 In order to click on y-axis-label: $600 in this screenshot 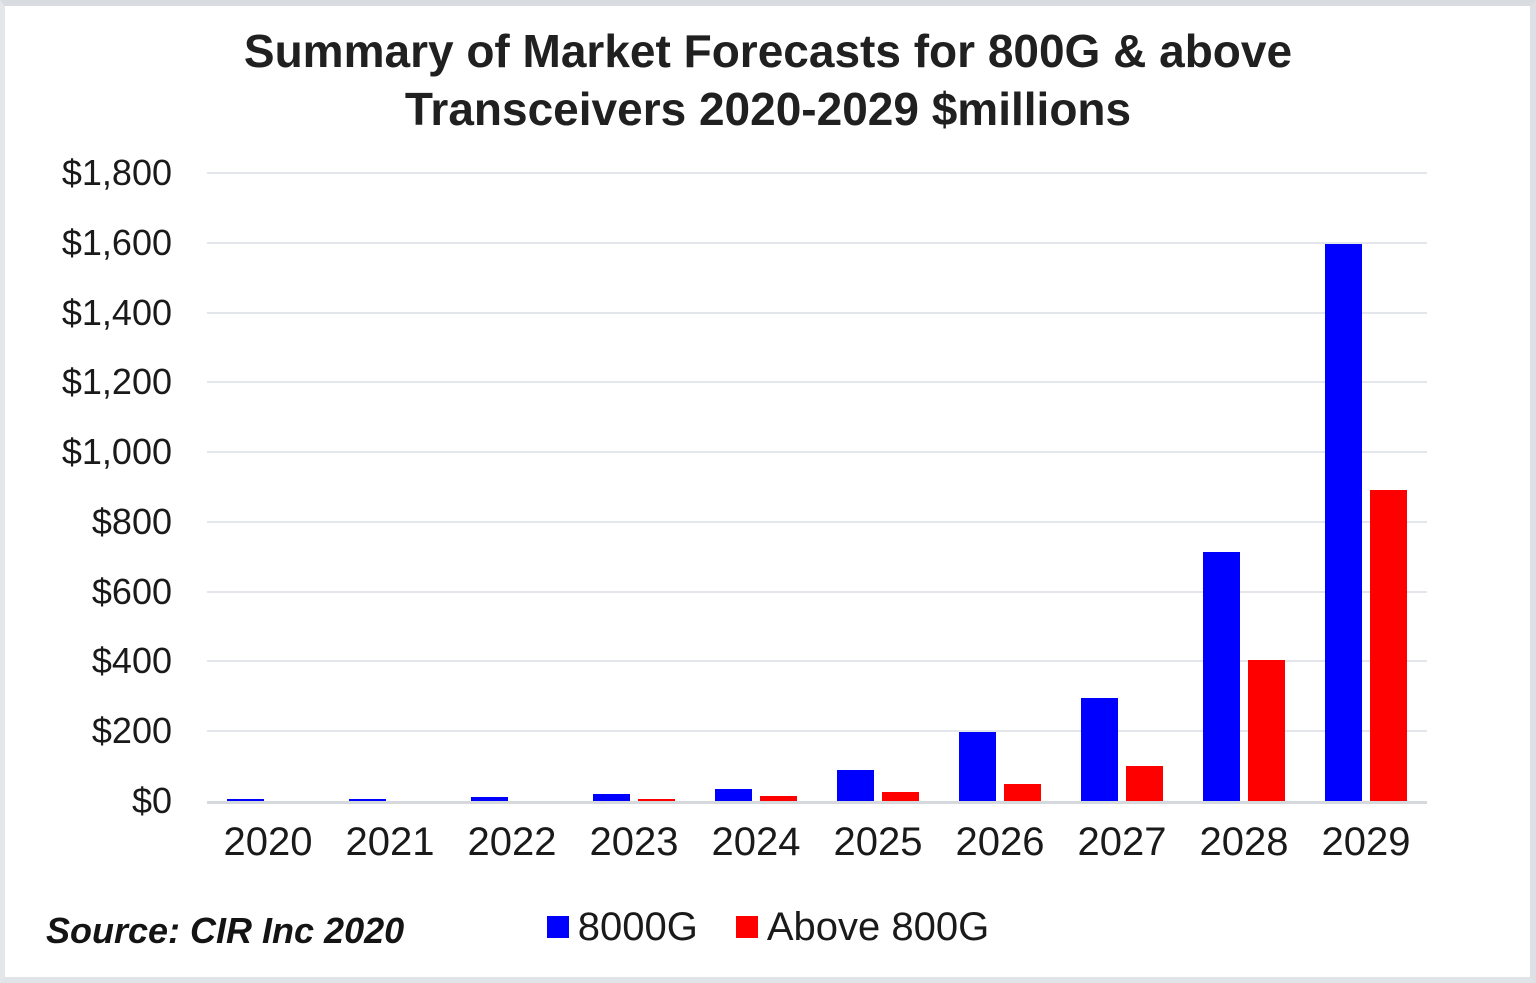, I will do `click(131, 591)`.